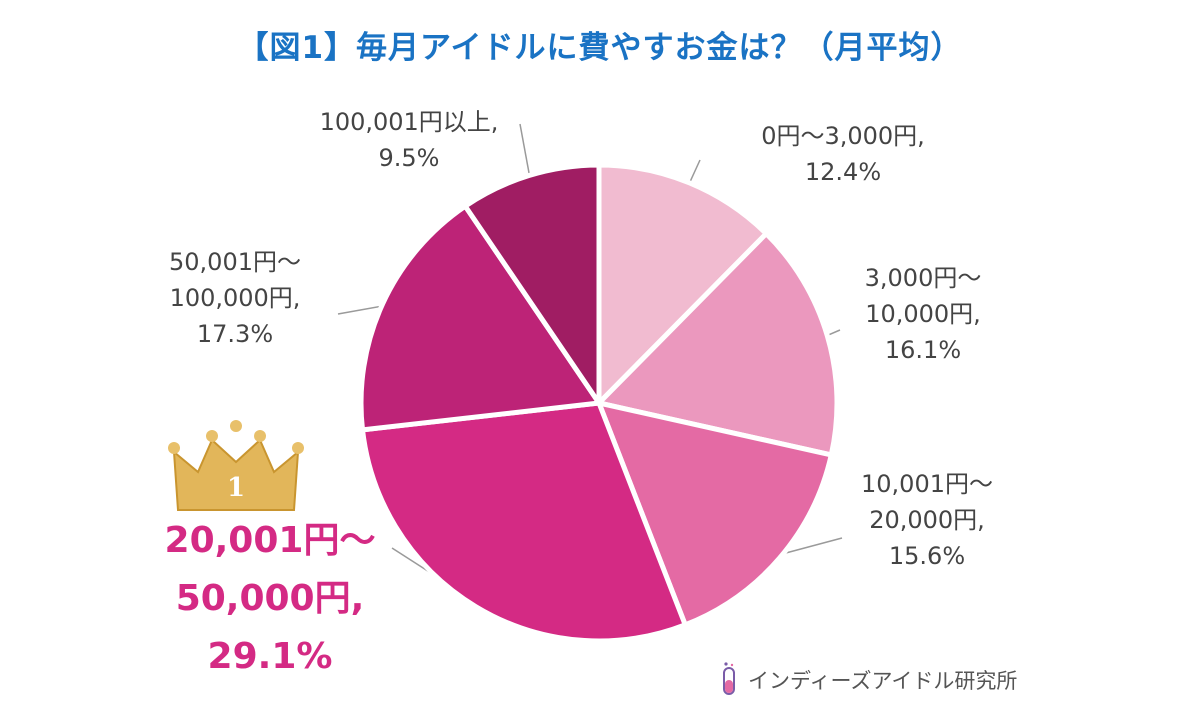 Image resolution: width=1200 pixels, height=719 pixels. Describe the element at coordinates (843, 154) in the screenshot. I see `slice-label: 0円〜3,000円, 12.4%` at that location.